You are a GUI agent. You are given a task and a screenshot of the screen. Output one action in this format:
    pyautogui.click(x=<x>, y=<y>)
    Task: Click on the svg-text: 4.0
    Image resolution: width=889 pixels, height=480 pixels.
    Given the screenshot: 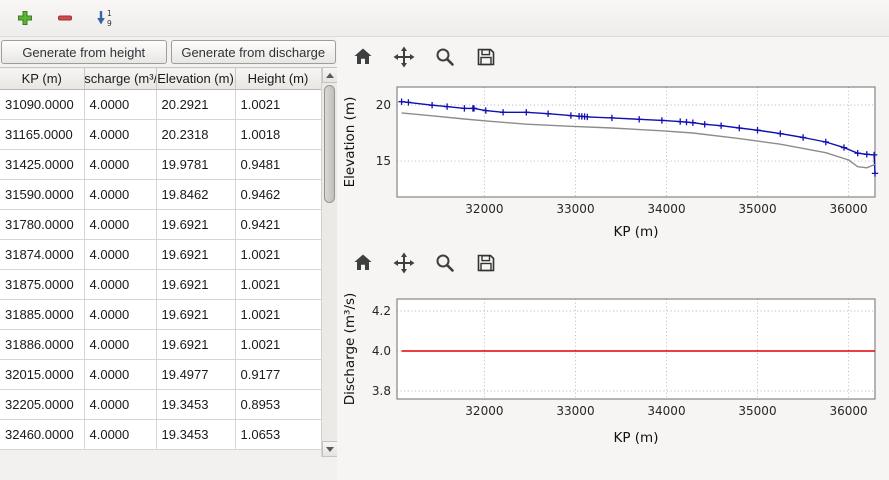 What is the action you would take?
    pyautogui.click(x=381, y=351)
    